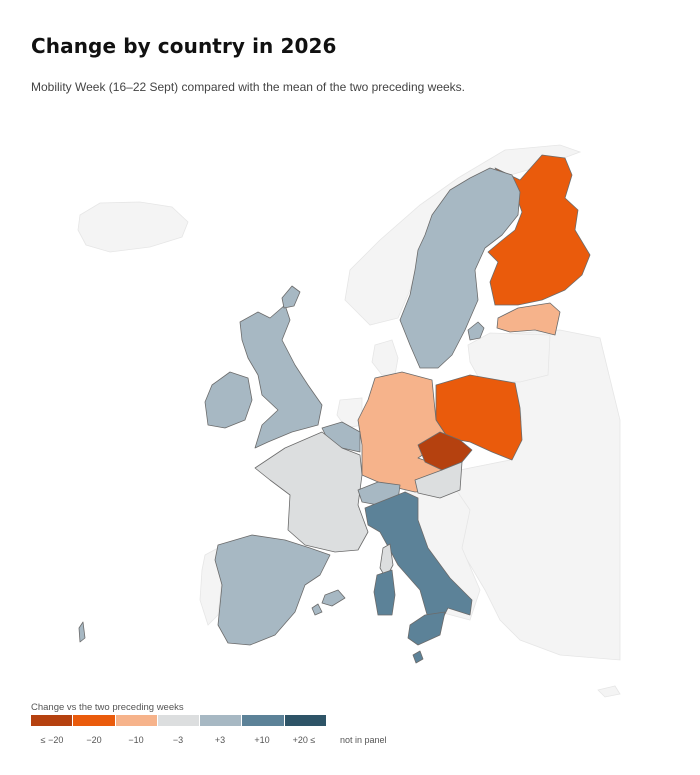 The image size is (700, 775). I want to click on country-sardinia, so click(384, 592).